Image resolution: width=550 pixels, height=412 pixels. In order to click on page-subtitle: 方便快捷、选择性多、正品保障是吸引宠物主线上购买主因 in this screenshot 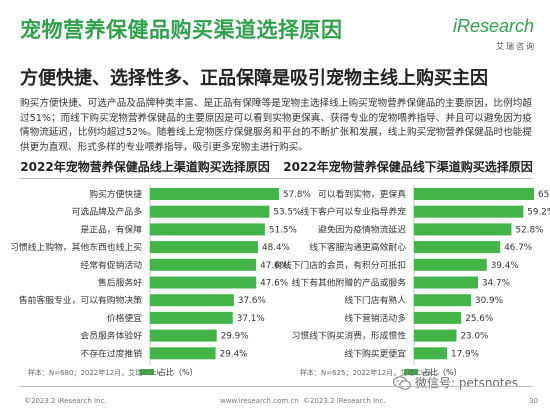, I will do `click(254, 78)`.